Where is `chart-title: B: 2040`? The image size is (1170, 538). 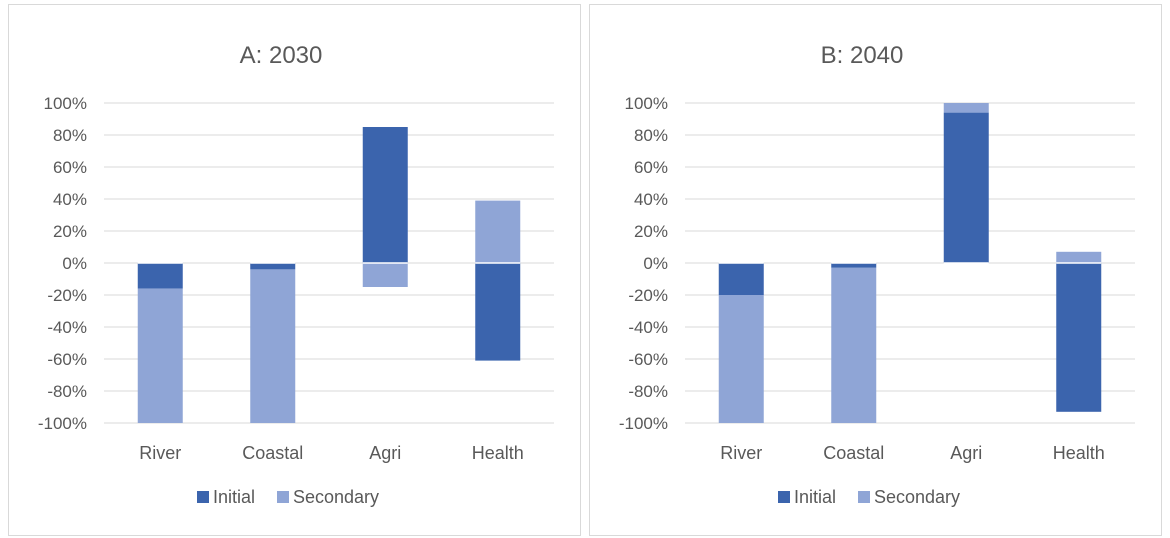 chart-title: B: 2040 is located at coordinates (862, 55).